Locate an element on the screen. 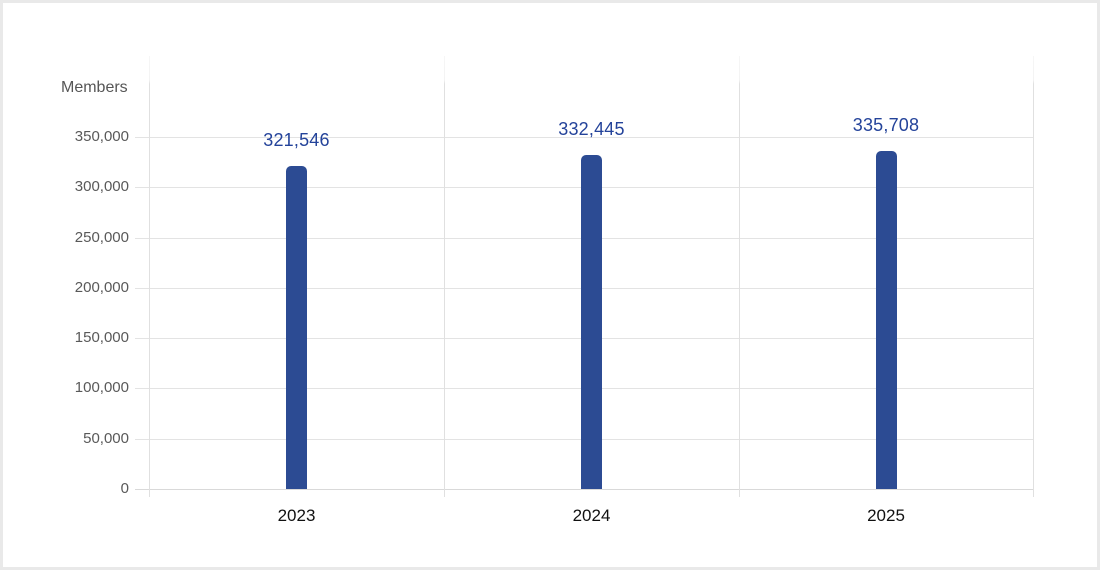  y-tick-label: 150,000 is located at coordinates (101, 338).